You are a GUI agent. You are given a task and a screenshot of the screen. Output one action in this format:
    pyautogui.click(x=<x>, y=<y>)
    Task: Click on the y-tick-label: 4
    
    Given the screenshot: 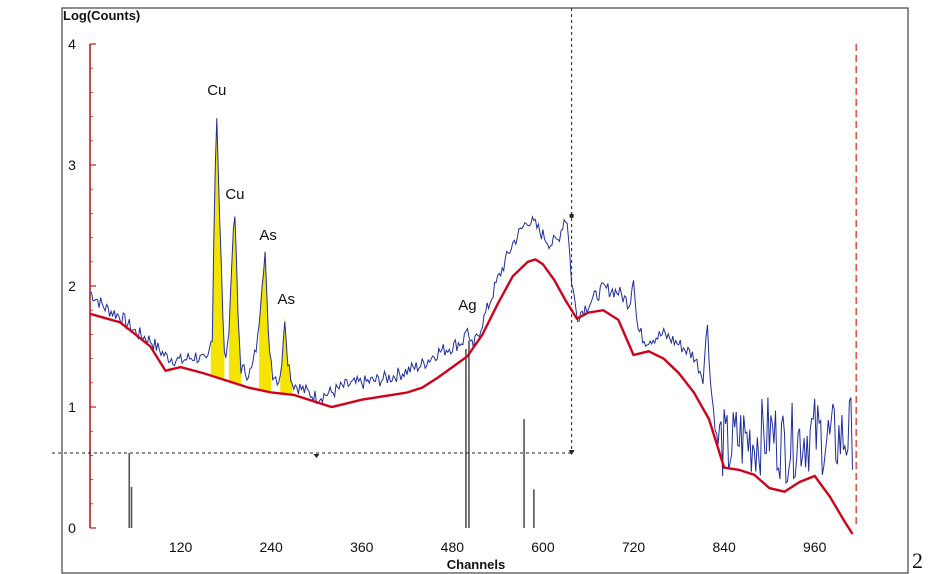 What is the action you would take?
    pyautogui.click(x=72, y=44)
    